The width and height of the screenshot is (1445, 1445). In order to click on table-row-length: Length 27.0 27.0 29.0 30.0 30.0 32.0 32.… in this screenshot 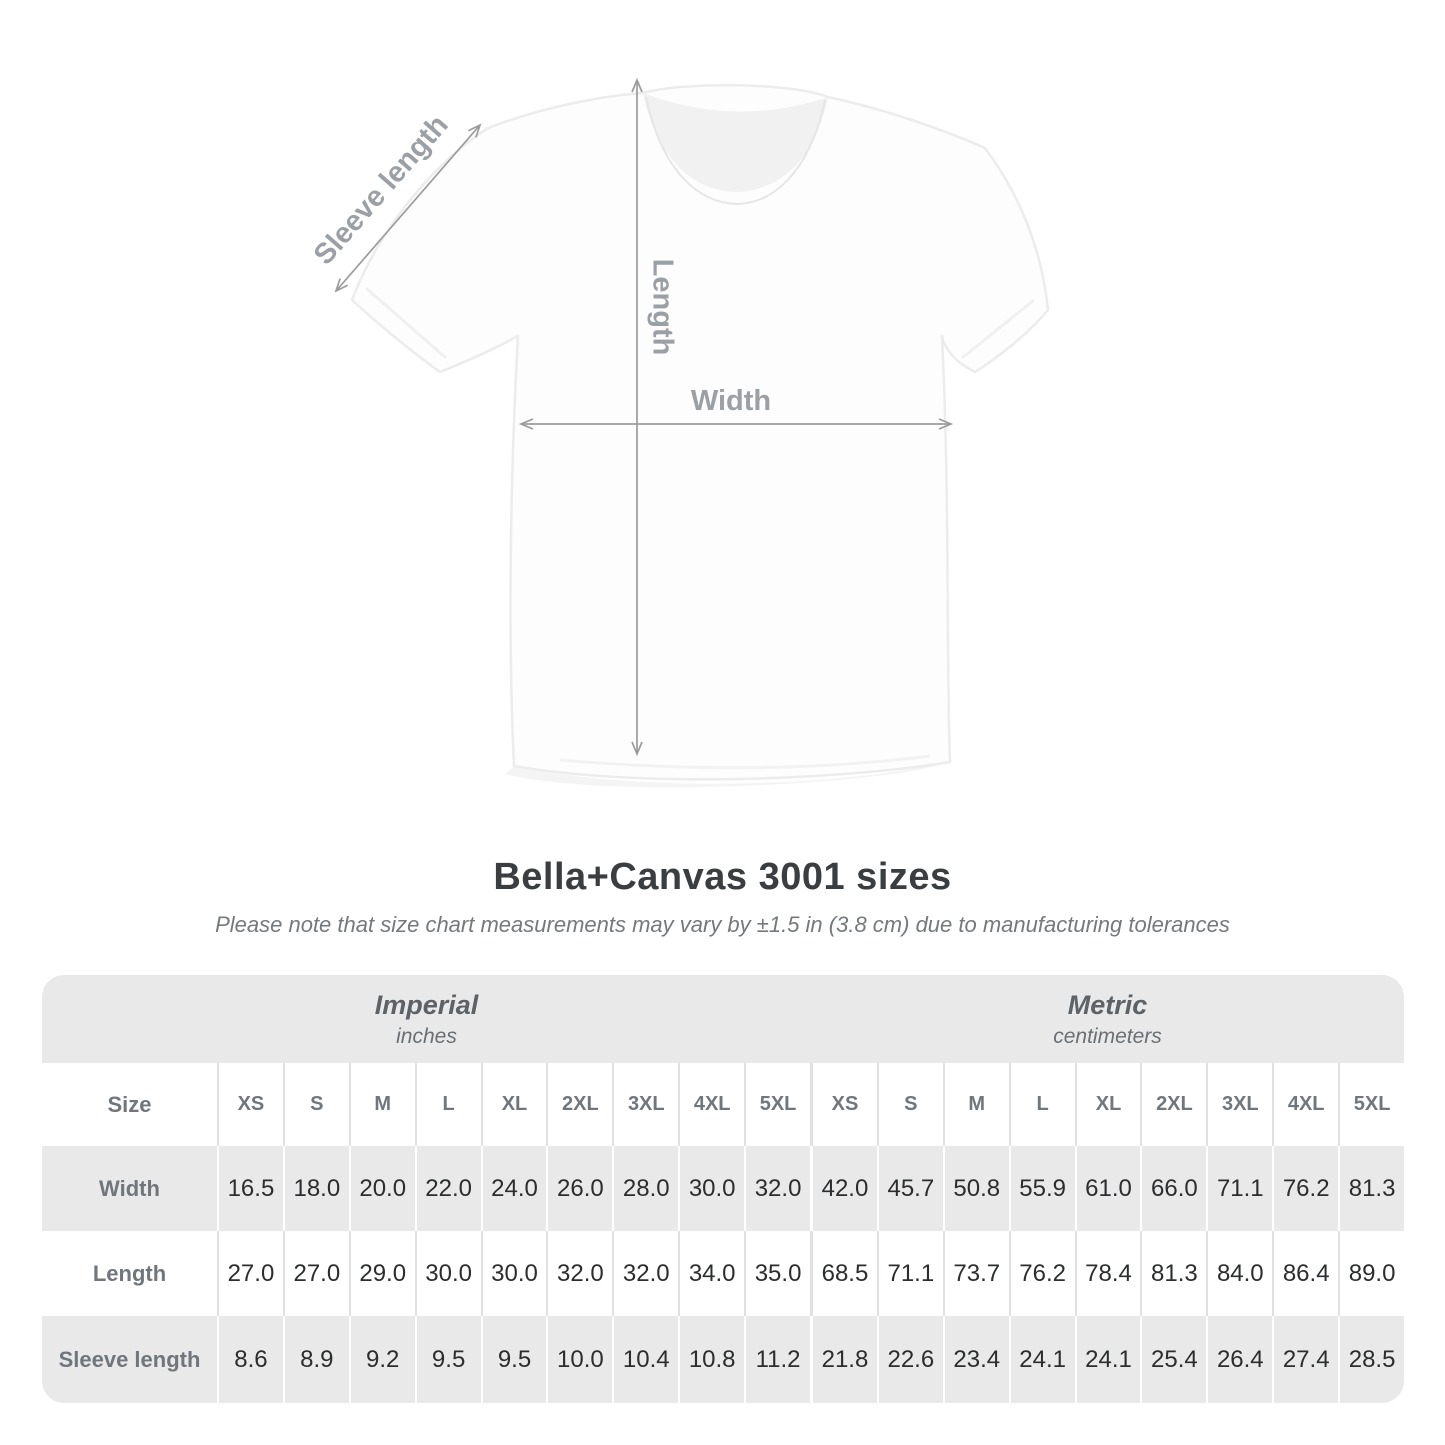, I will do `click(723, 1273)`.